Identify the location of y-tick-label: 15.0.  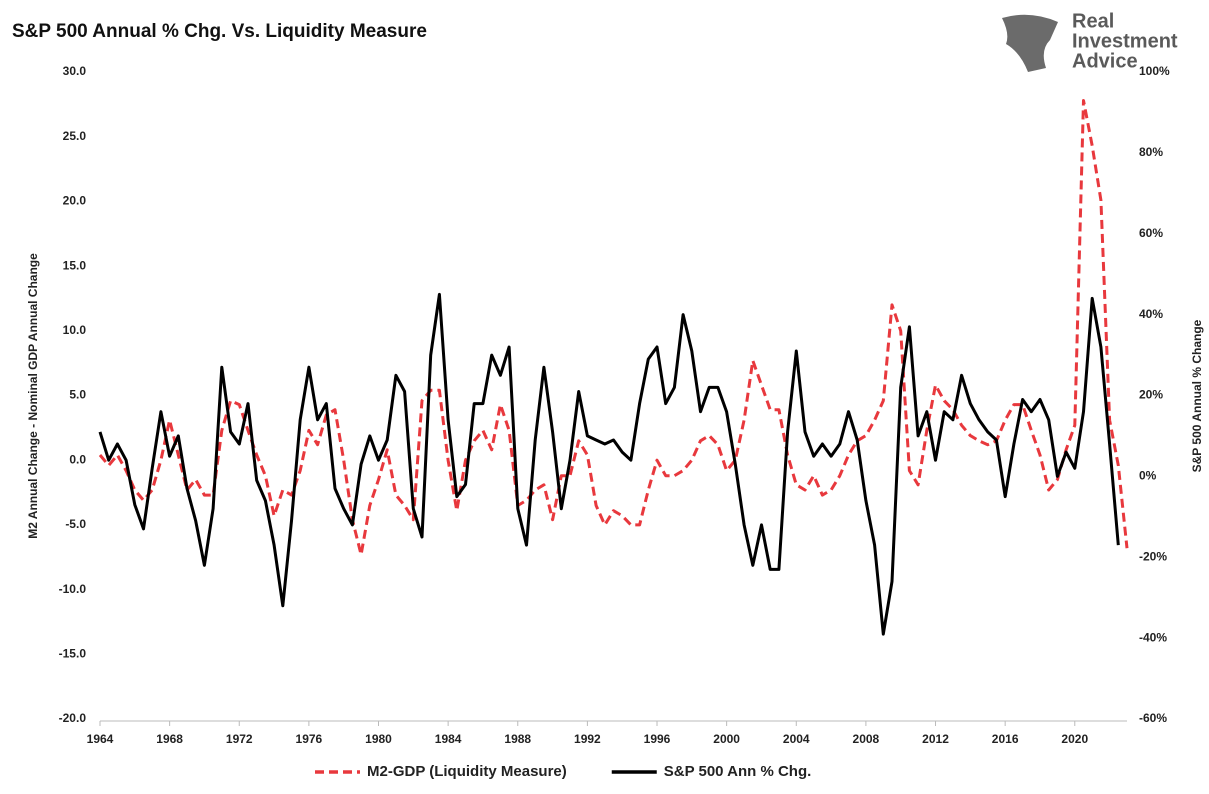
(75, 265).